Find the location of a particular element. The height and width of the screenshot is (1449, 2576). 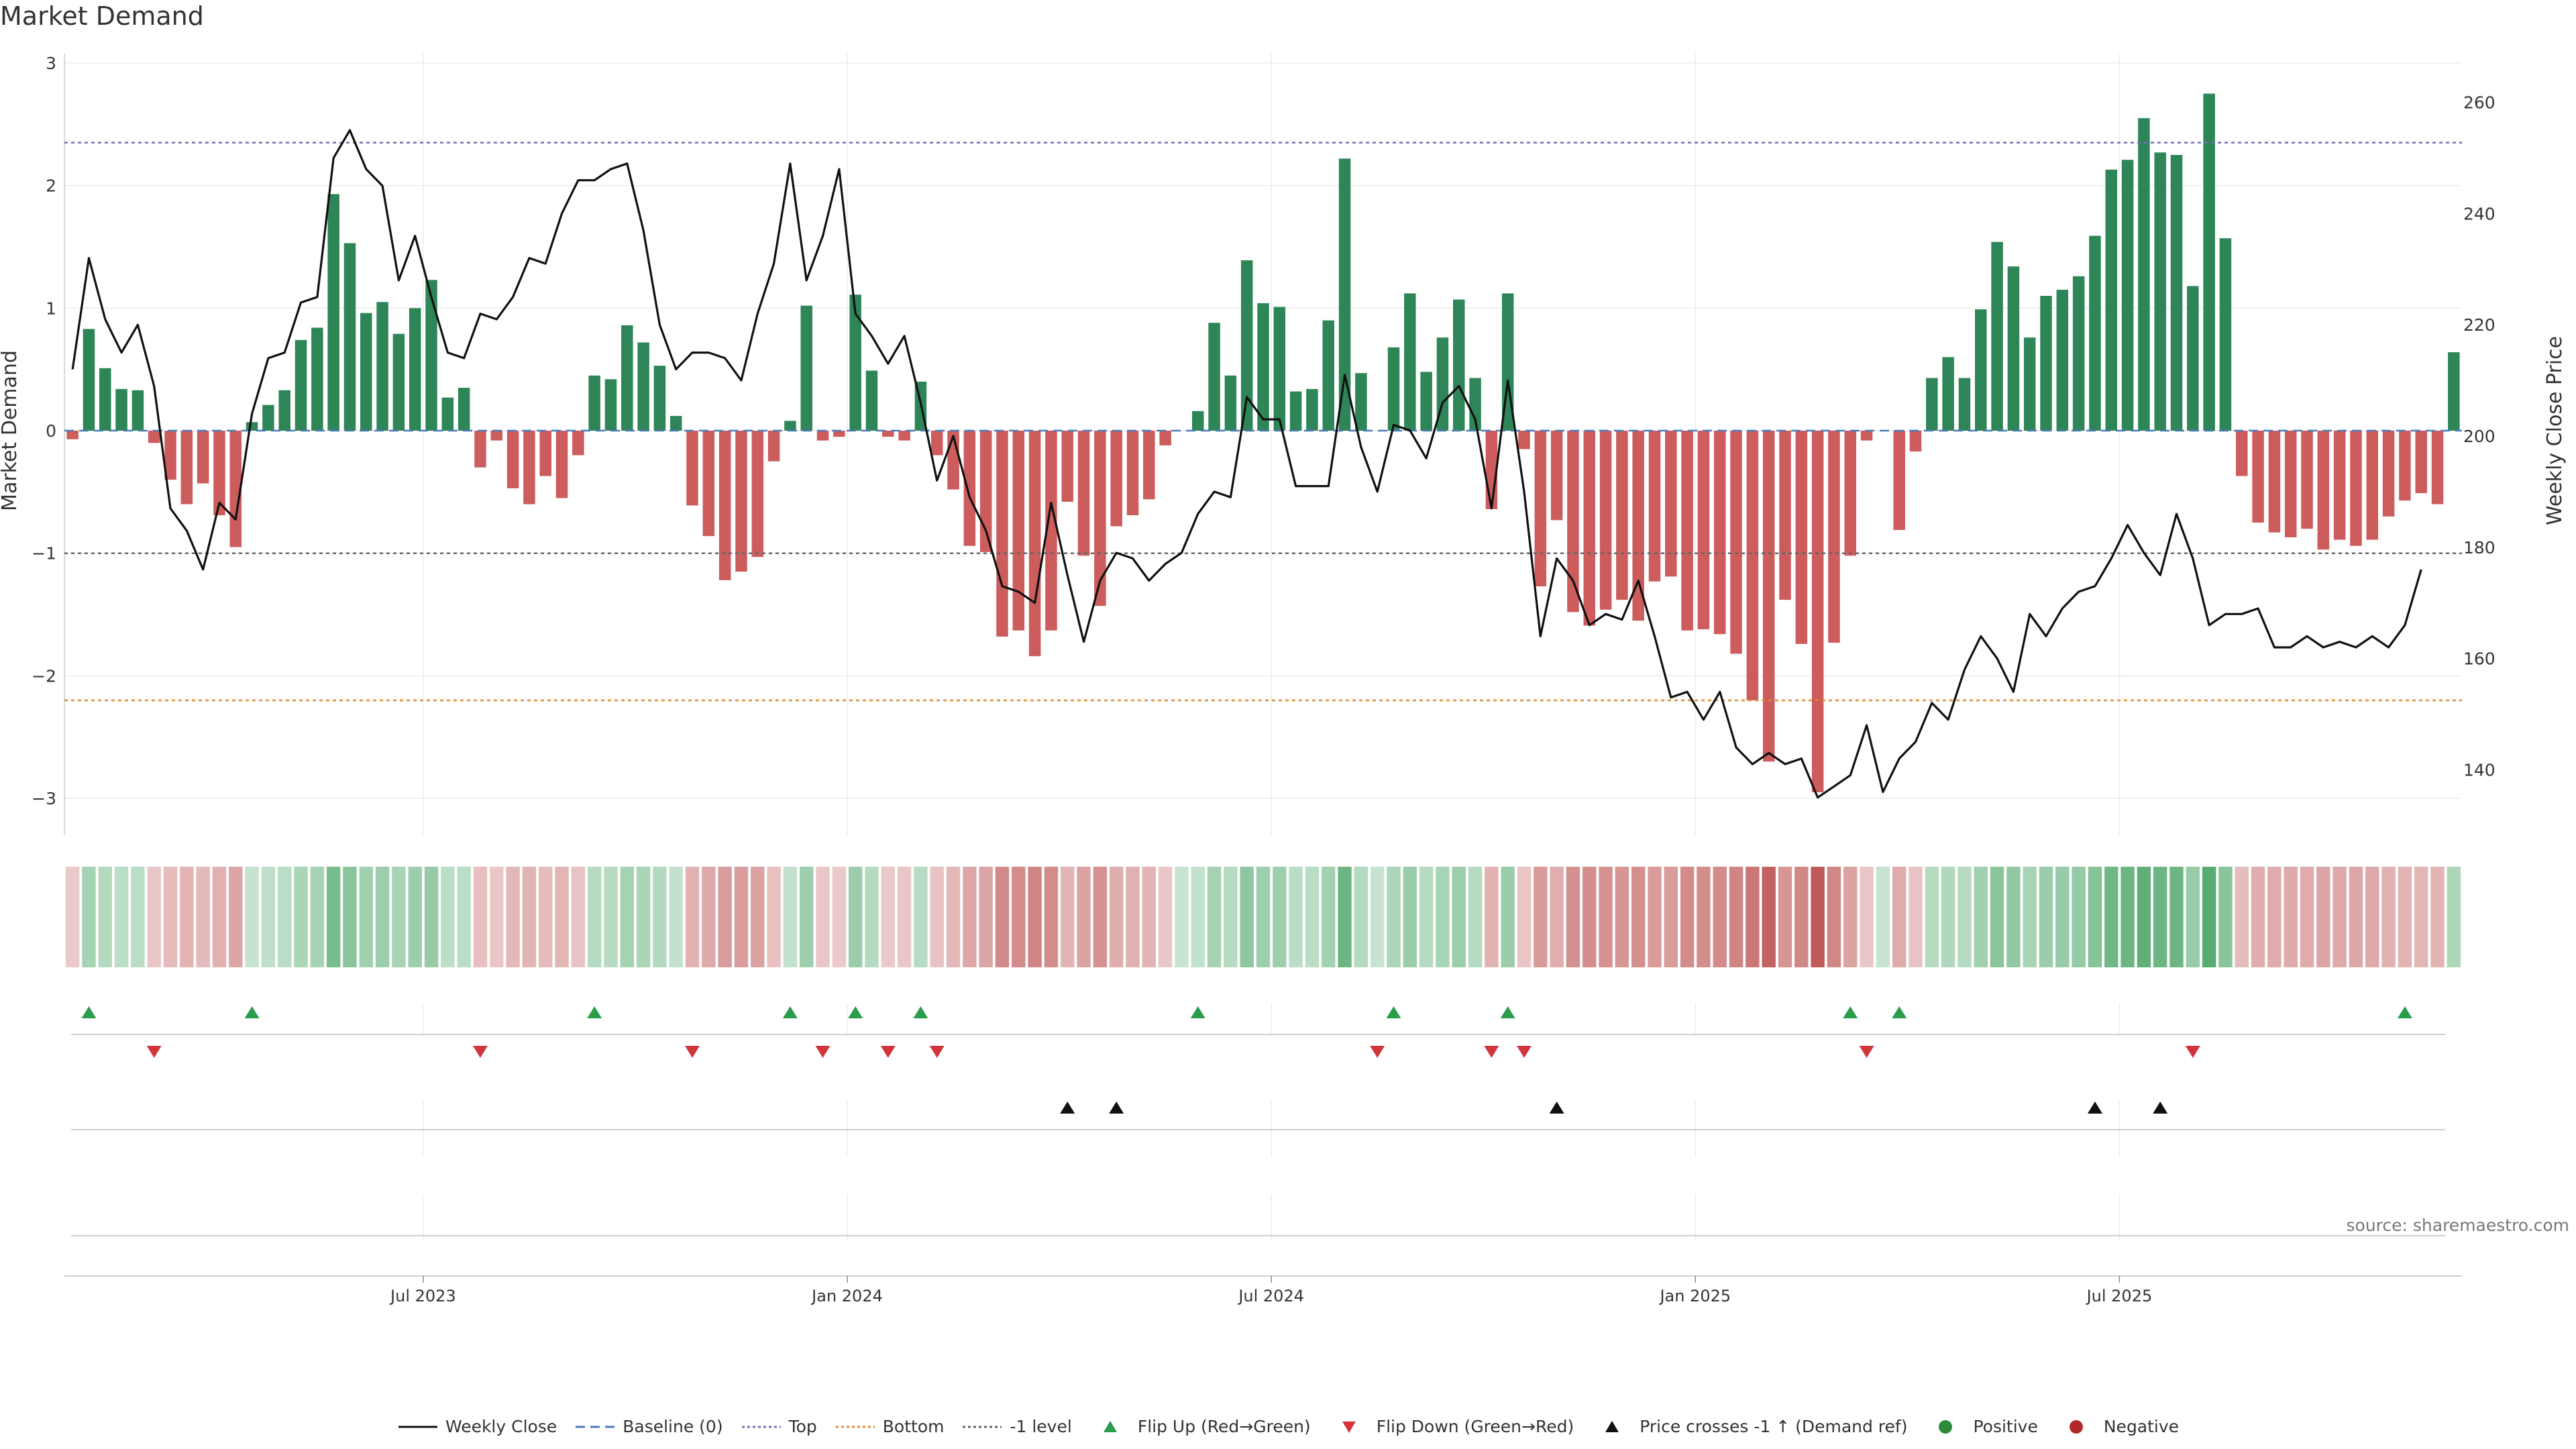

legend-item: -1 level is located at coordinates (1016, 1426).